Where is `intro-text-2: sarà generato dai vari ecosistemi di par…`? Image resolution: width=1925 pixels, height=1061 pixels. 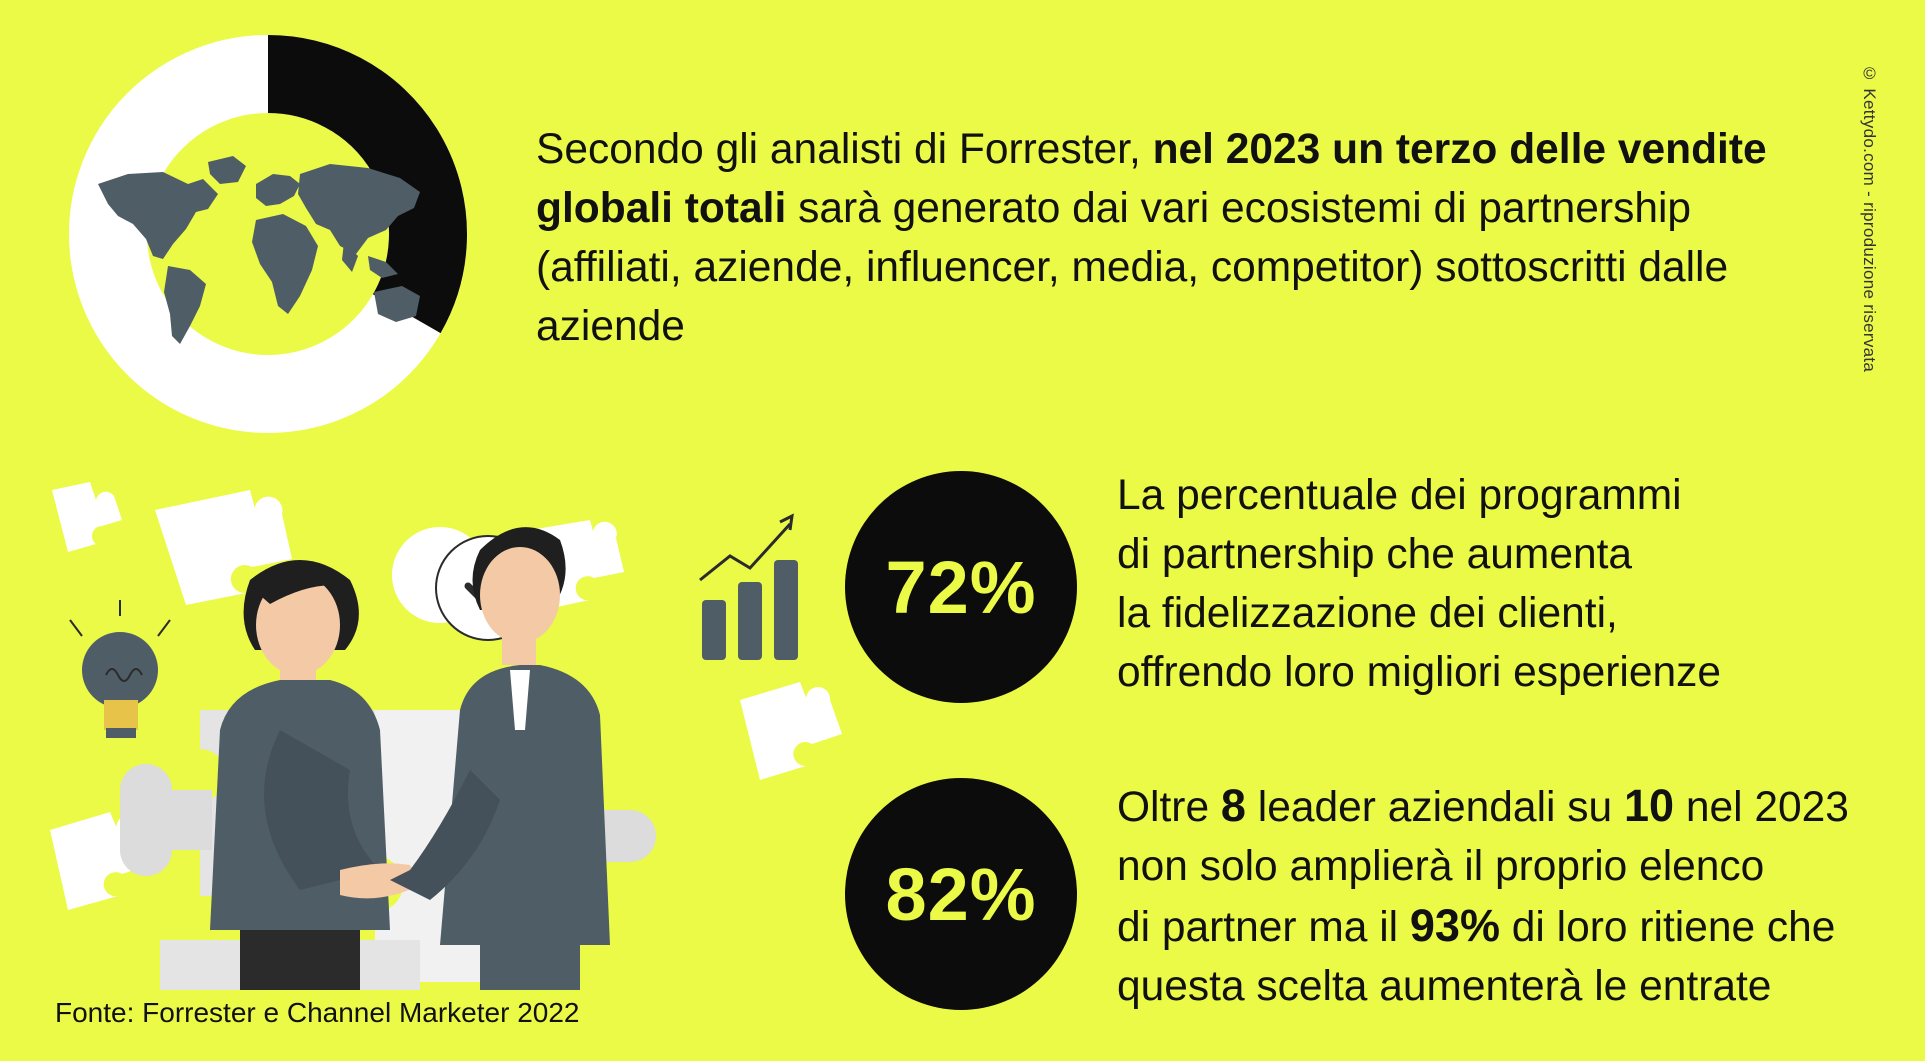 intro-text-2: sarà generato dai vari ecosistemi di par… is located at coordinates (1132, 267).